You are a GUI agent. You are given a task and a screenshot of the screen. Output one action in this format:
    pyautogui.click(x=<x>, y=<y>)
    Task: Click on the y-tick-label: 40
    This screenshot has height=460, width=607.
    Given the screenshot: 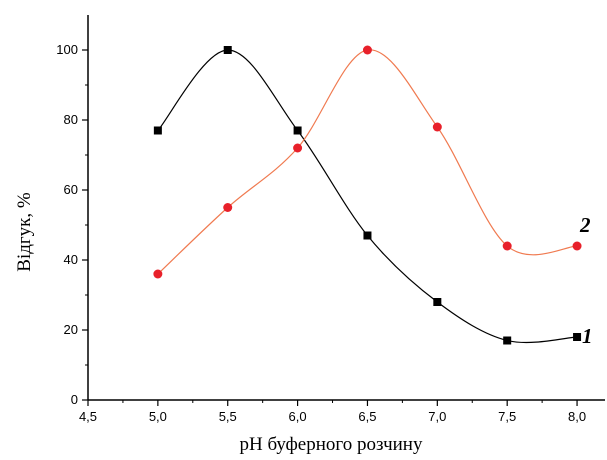 What is the action you would take?
    pyautogui.click(x=71, y=259)
    